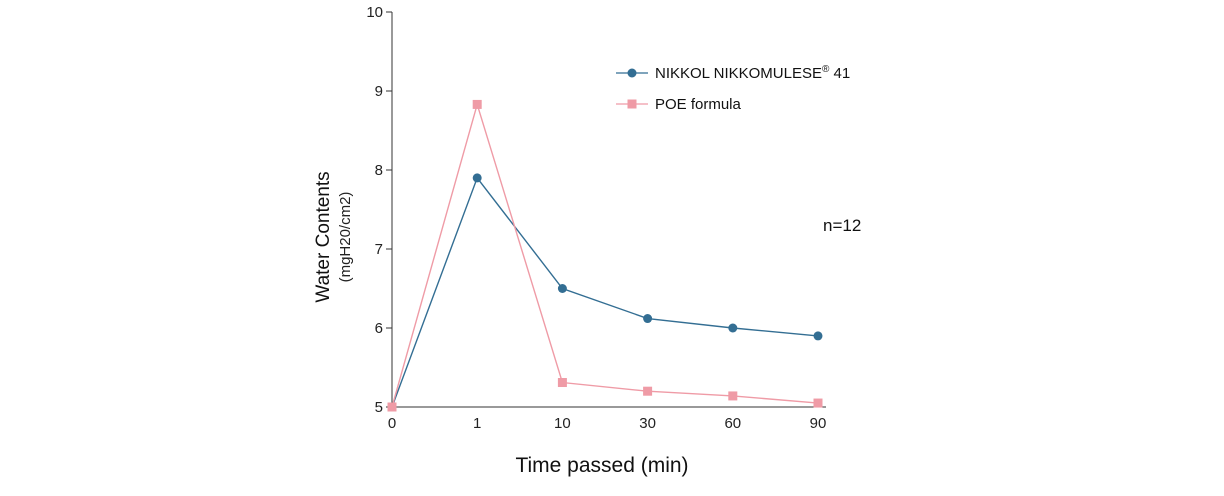 The image size is (1224, 496). I want to click on legend-label-poe: POE formula, so click(698, 104).